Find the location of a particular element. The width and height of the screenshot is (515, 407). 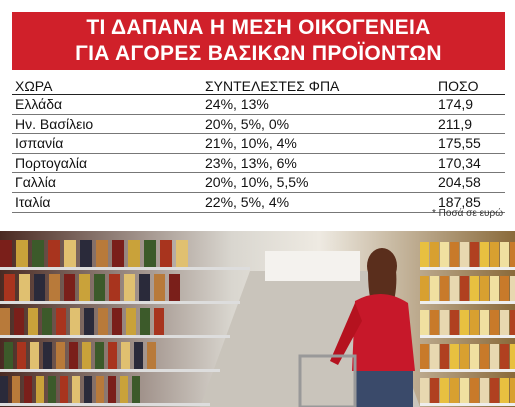

table-cell: 174,9 is located at coordinates (456, 104).